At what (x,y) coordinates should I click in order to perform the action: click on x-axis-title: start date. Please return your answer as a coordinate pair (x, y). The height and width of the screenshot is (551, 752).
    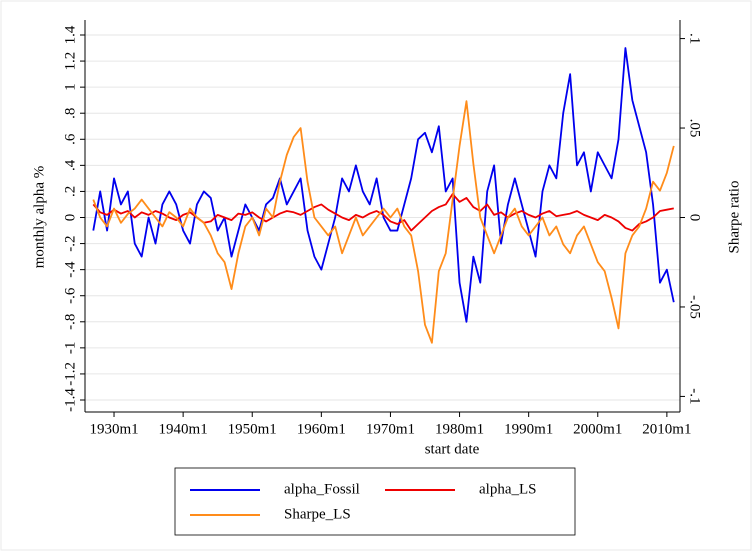
    Looking at the image, I should click on (452, 449).